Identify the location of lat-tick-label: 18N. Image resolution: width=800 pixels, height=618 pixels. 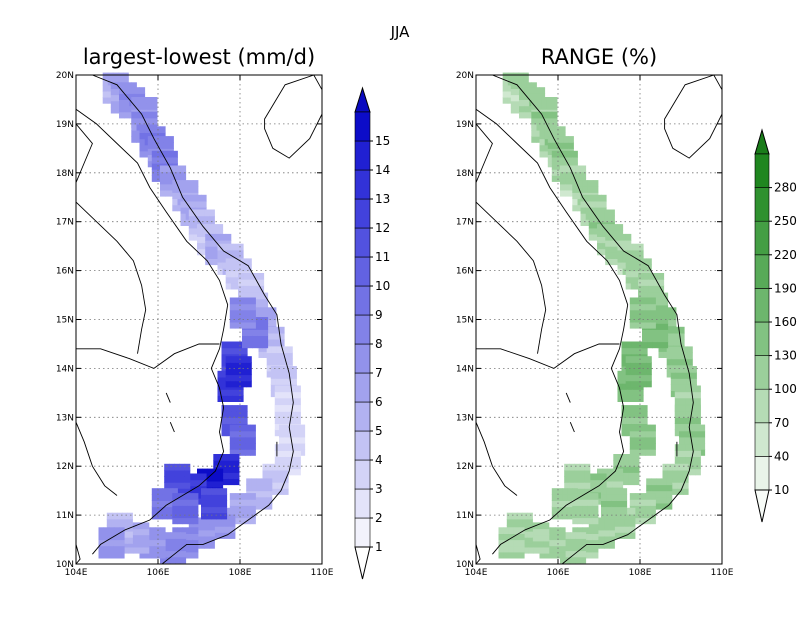
(465, 174).